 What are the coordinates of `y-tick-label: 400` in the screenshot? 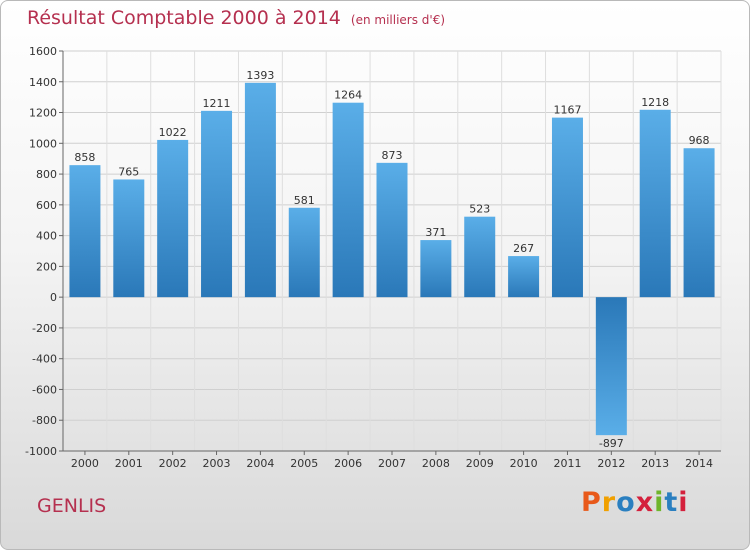 It's located at (46, 236).